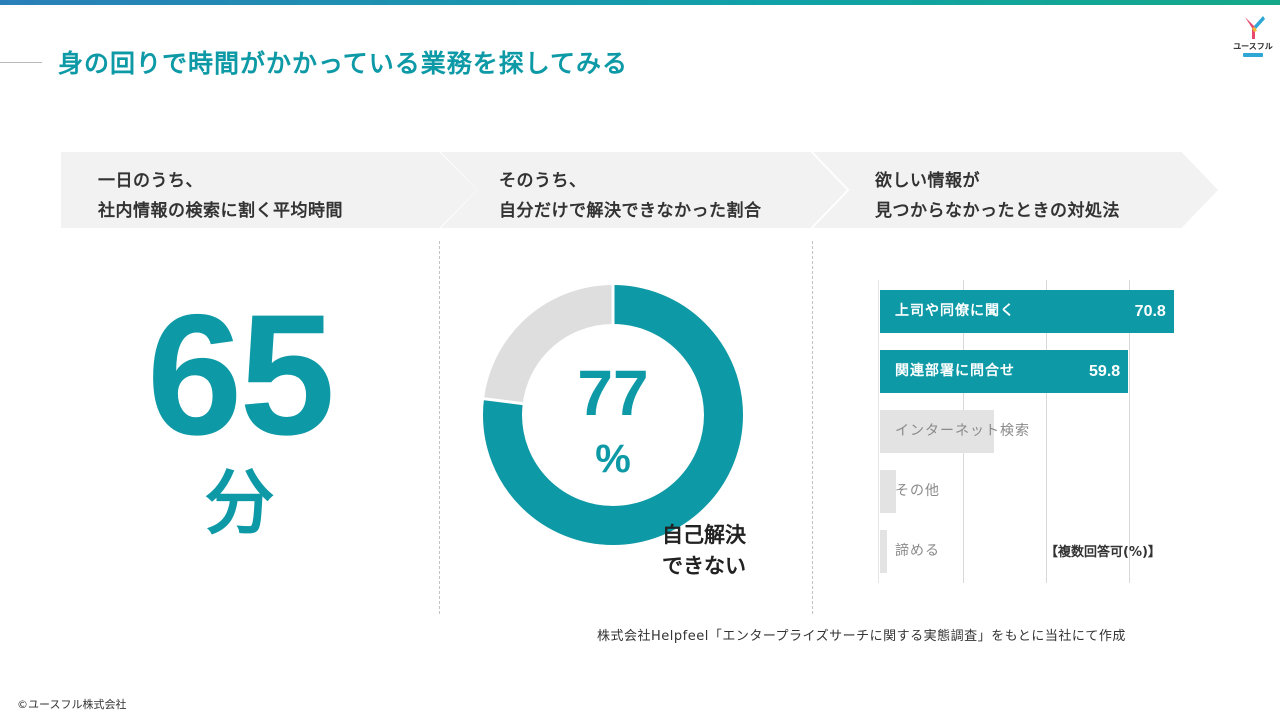 The height and width of the screenshot is (720, 1280). I want to click on bar-value-label: 70.8, so click(1150, 311).